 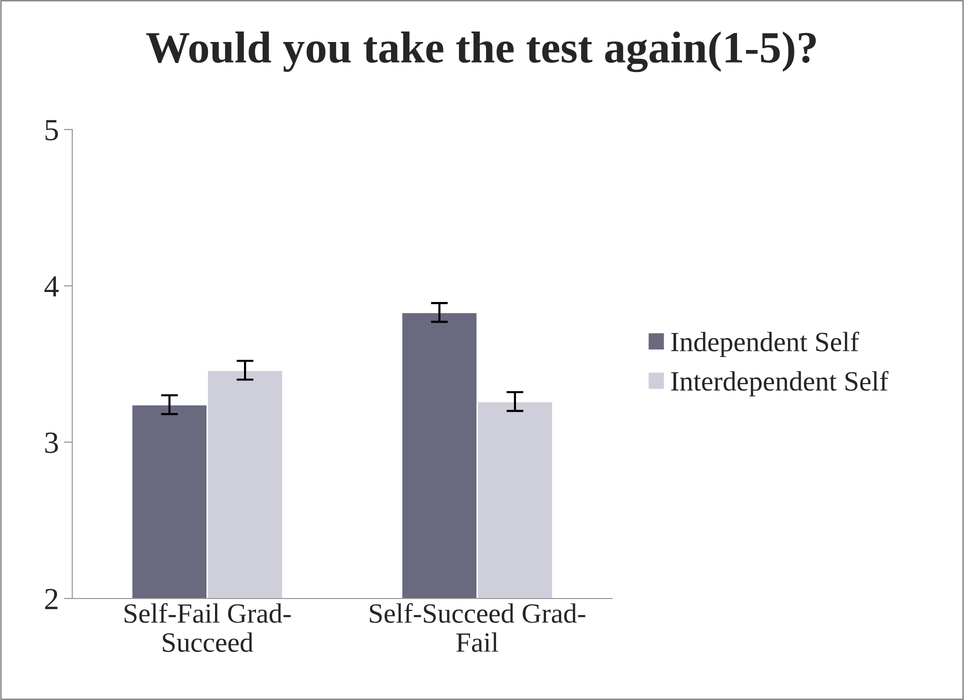 I want to click on x-tick-label: Self-Fail Grad- Succeed, so click(x=207, y=627).